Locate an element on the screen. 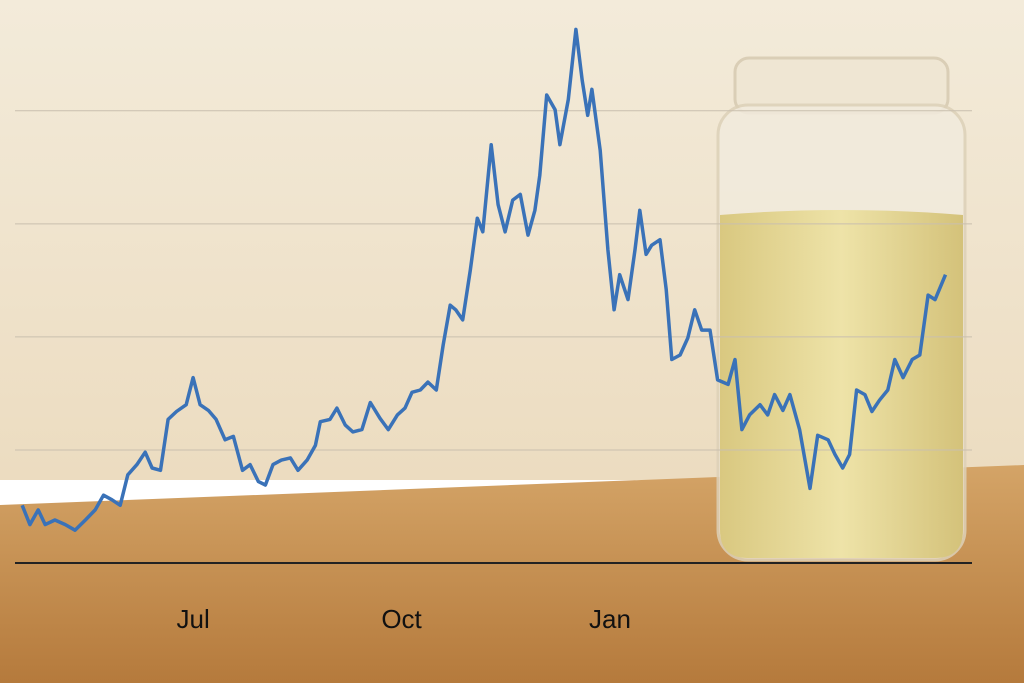 This screenshot has width=1024, height=683. x-axis: Jul Oct Jan is located at coordinates (404, 619).